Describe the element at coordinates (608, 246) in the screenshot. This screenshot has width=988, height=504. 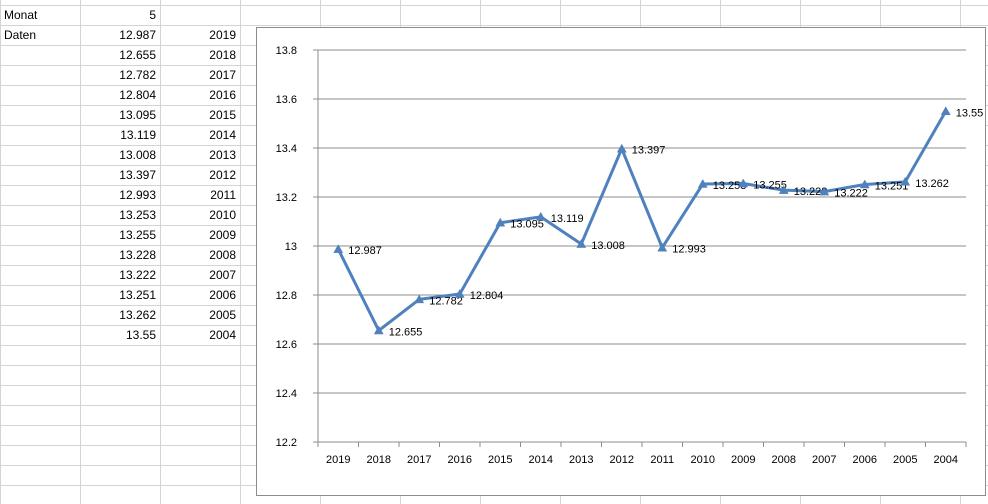
I see `data-label: 13.008` at that location.